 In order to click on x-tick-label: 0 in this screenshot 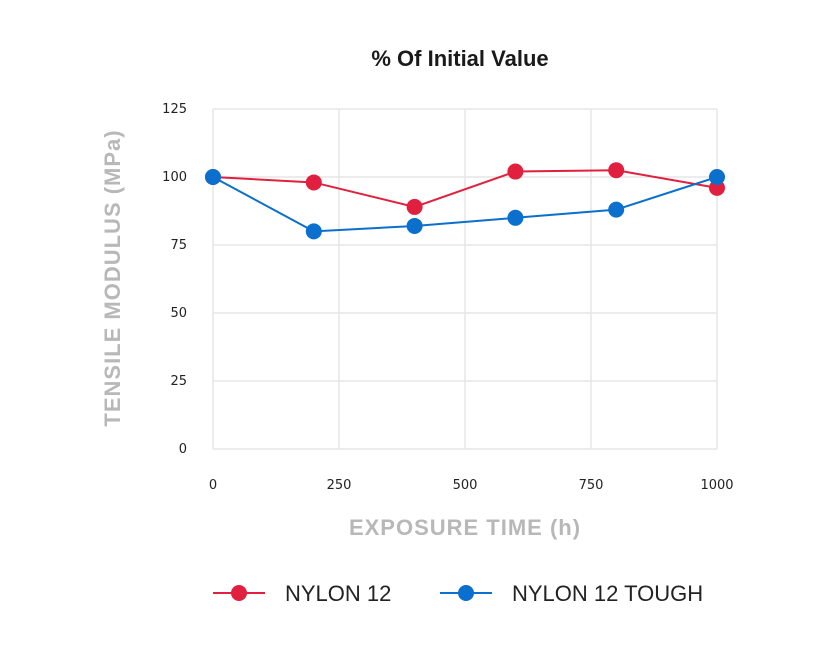, I will do `click(213, 485)`.